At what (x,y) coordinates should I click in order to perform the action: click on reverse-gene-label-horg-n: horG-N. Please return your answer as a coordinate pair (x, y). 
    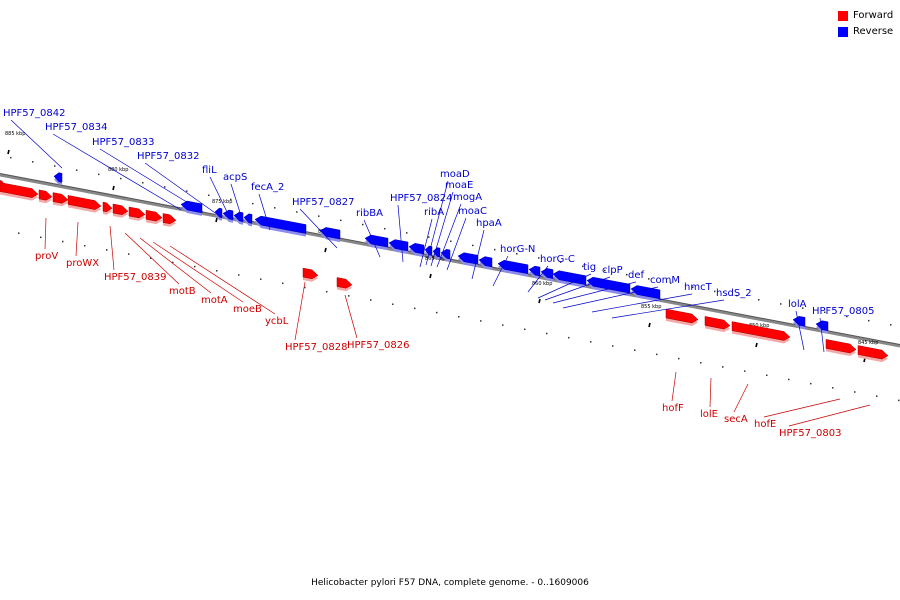
    Looking at the image, I should click on (517, 249).